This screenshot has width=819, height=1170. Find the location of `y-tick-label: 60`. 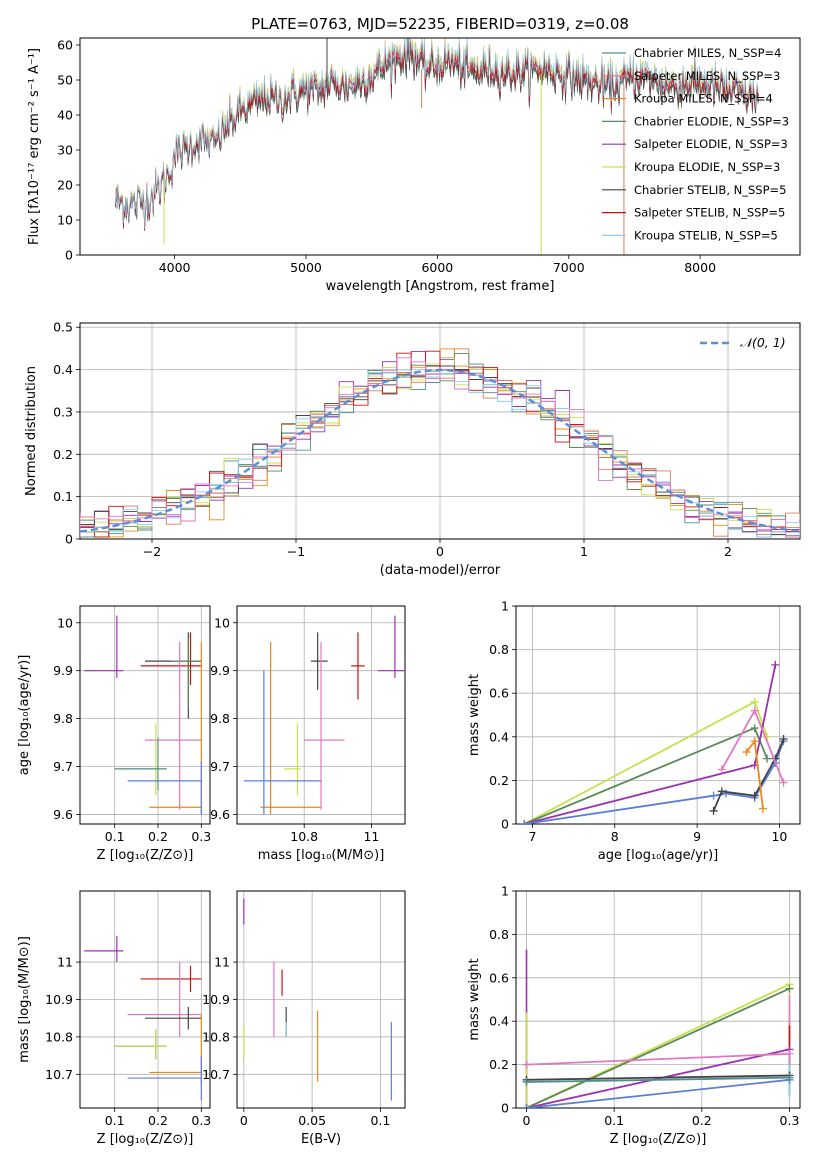

y-tick-label: 60 is located at coordinates (65, 45).